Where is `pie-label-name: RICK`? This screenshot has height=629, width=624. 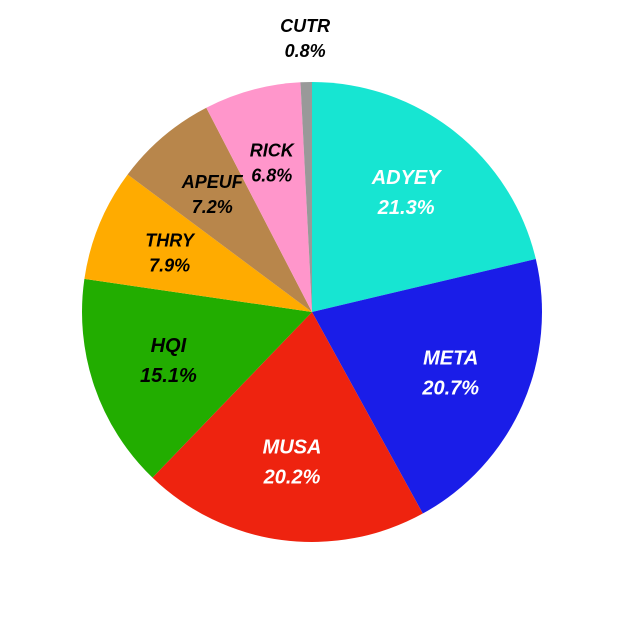 pie-label-name: RICK is located at coordinates (273, 151).